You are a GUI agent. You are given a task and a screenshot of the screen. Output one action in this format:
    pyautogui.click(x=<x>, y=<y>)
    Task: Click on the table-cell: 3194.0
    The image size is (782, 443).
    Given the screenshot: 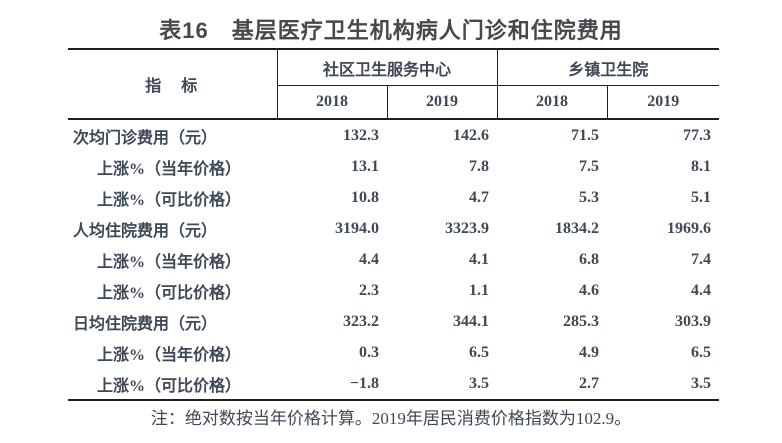 What is the action you would take?
    pyautogui.click(x=357, y=228)
    